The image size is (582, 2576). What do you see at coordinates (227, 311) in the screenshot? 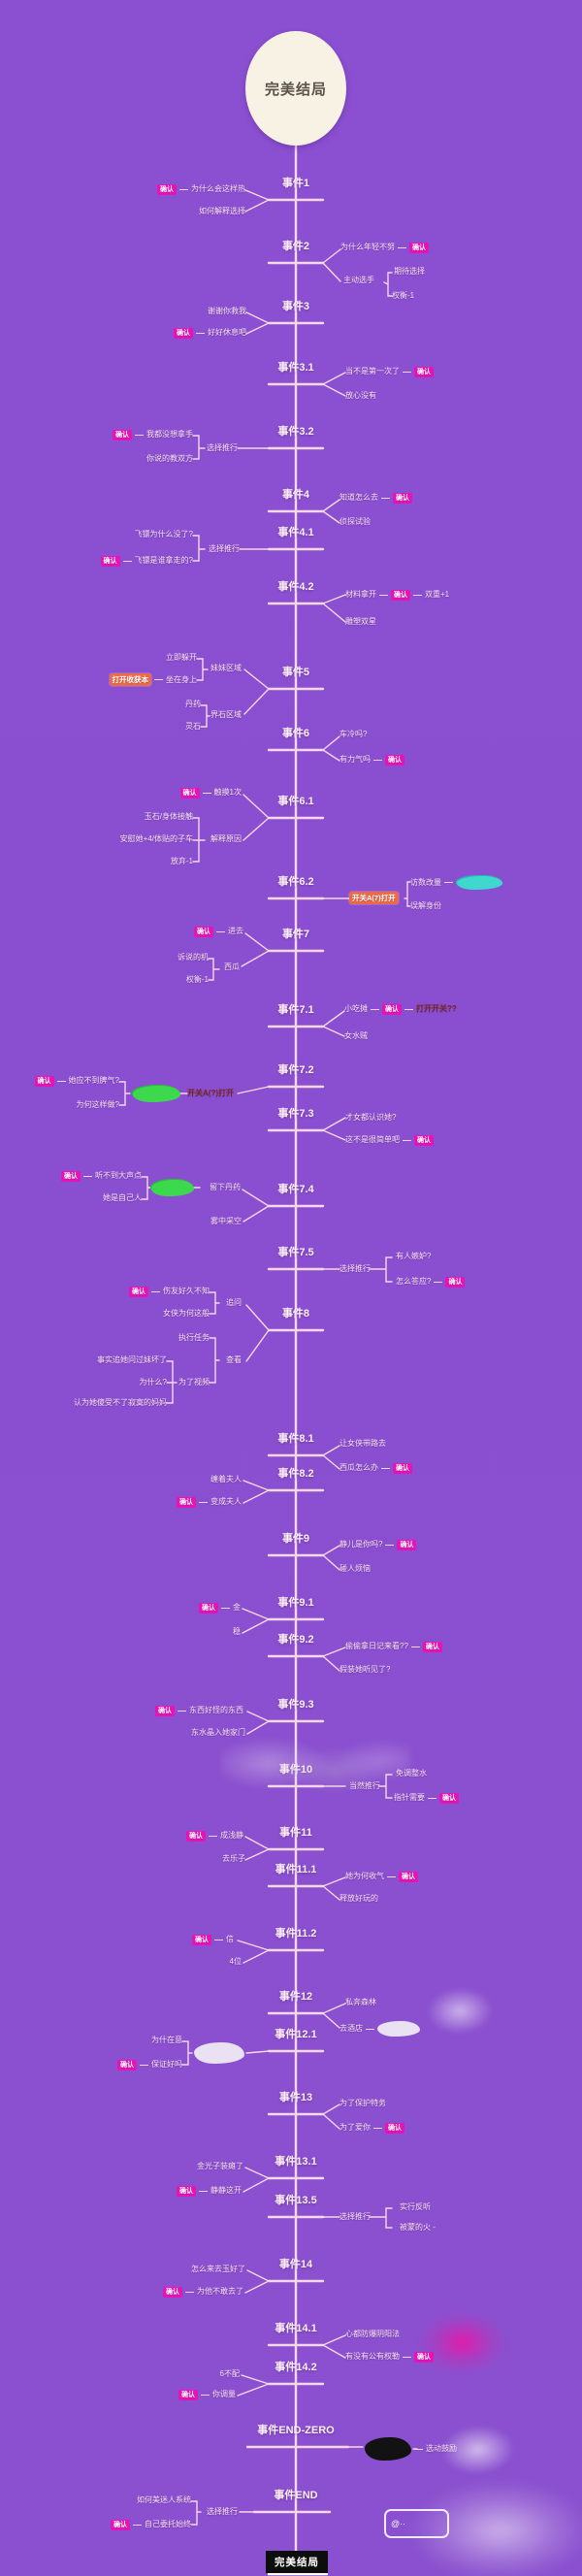
I see `branch-item: 谢谢你救我` at bounding box center [227, 311].